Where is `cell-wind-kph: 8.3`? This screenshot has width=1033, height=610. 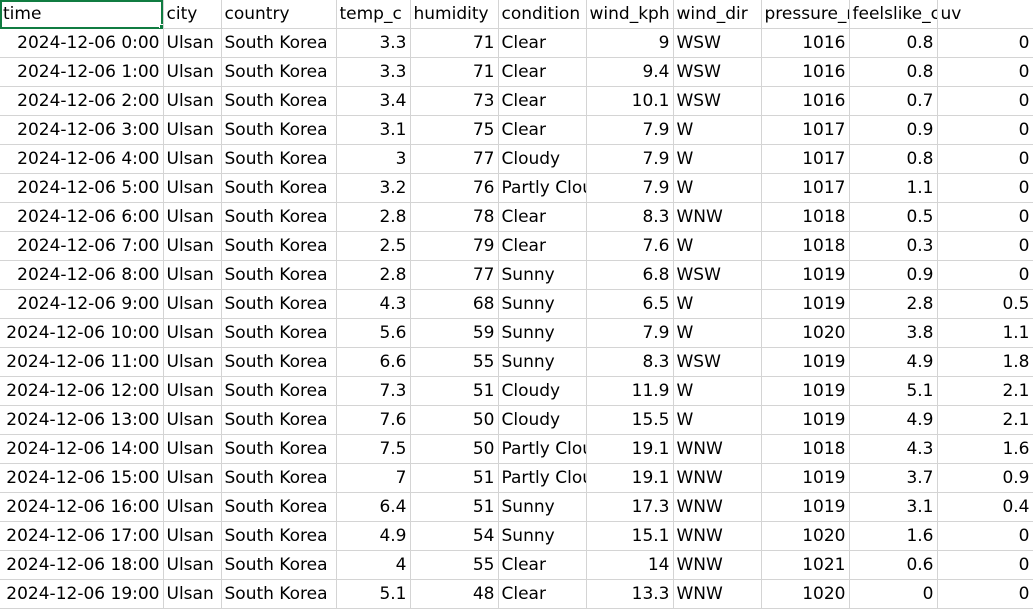 cell-wind-kph: 8.3 is located at coordinates (630, 217).